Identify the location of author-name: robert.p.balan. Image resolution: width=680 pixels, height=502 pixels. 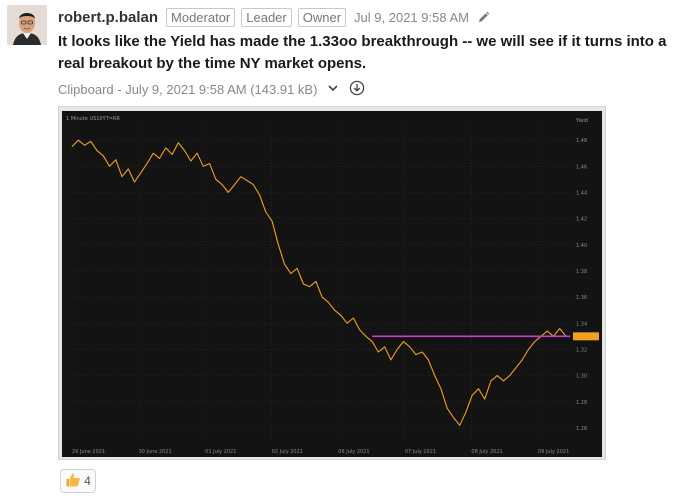
(108, 17).